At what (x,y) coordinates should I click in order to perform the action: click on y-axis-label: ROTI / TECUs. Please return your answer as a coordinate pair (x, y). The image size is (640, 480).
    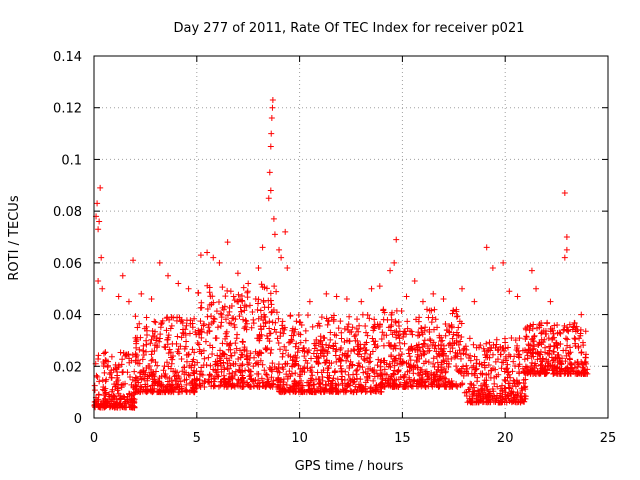
    Looking at the image, I should click on (14, 237).